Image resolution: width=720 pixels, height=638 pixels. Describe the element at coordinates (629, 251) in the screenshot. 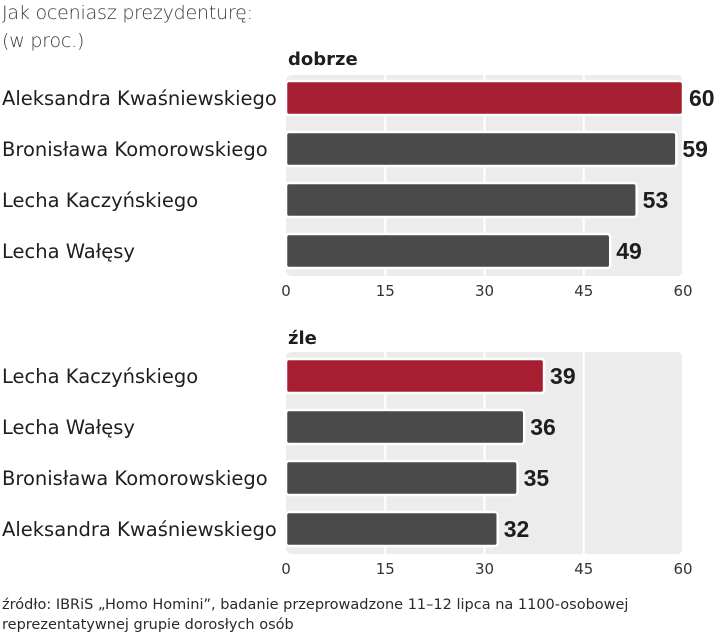

I see `bar-value-label: 49` at that location.